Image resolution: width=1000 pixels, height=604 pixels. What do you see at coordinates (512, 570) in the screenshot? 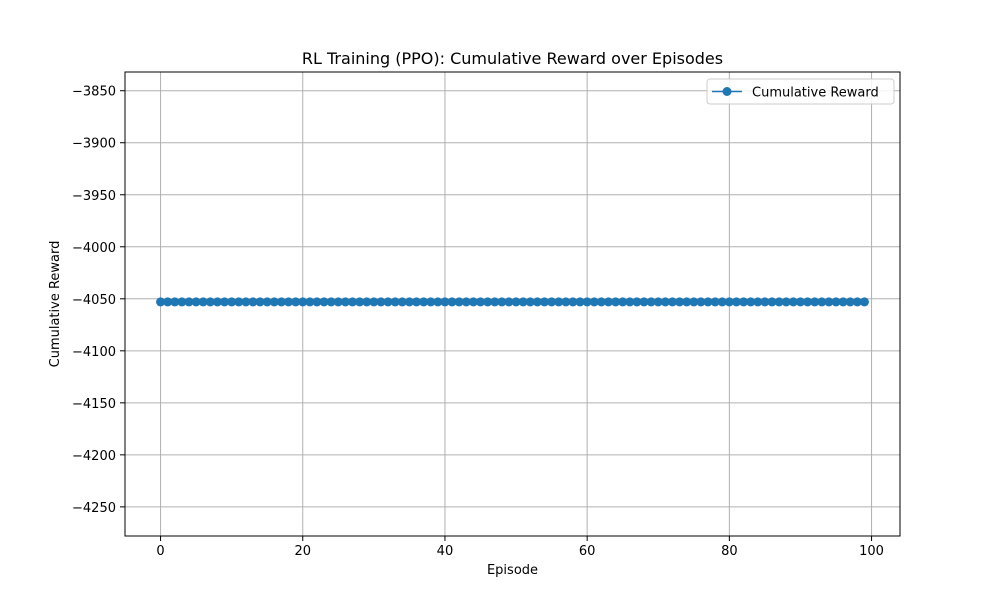
I see `x-axis-label: Episode` at bounding box center [512, 570].